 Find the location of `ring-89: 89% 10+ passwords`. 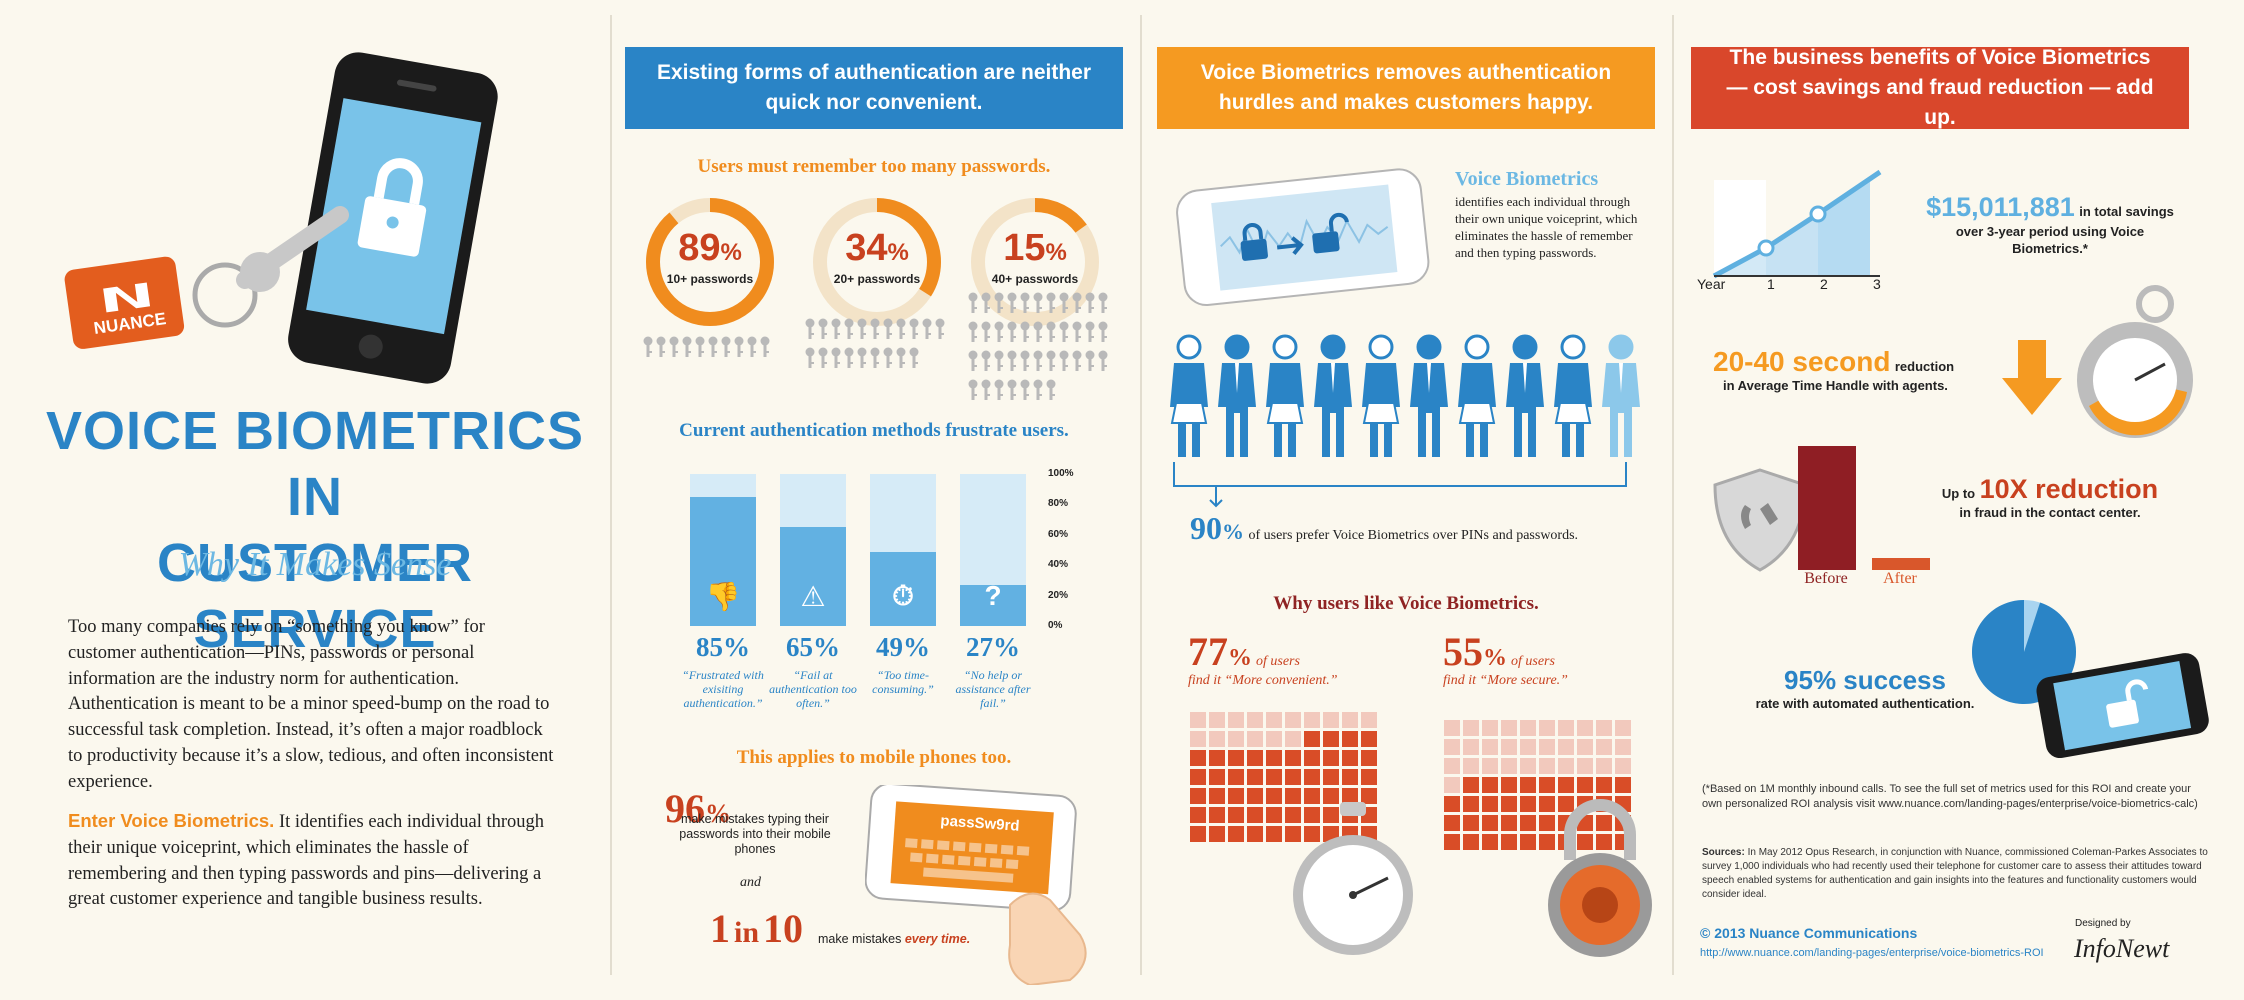

ring-89: 89% 10+ passwords is located at coordinates (710, 262).